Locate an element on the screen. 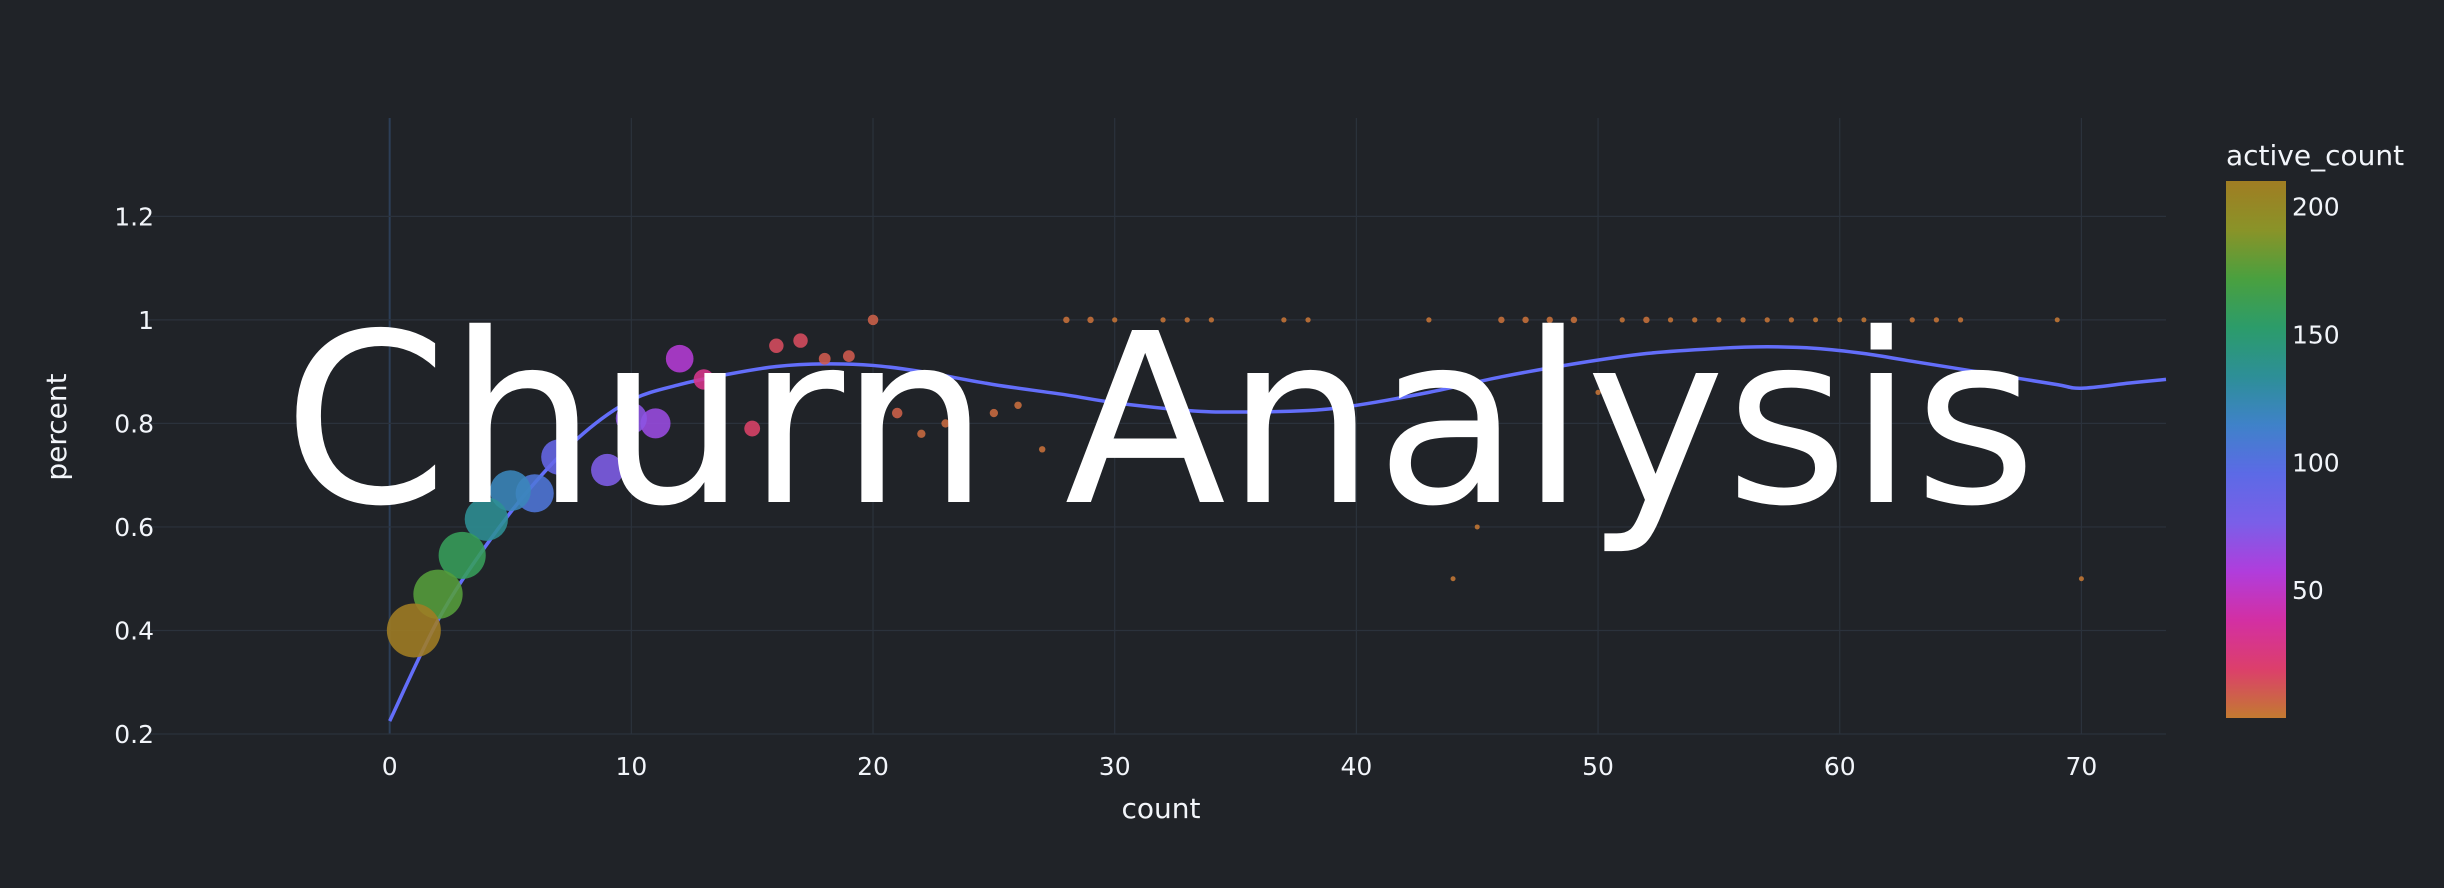 Image resolution: width=2444 pixels, height=888 pixels. x-tick-label: 50 is located at coordinates (1598, 766).